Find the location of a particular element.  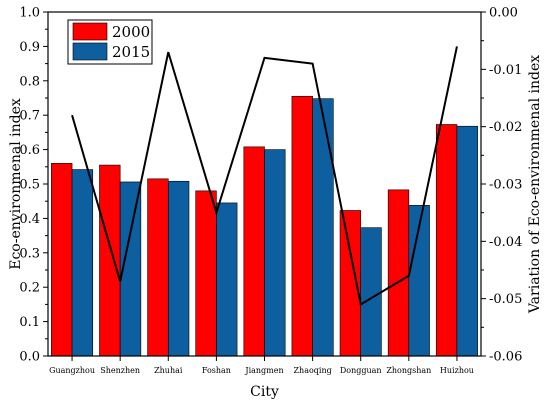

x-tick-label-zhuhai: Zhuhai is located at coordinates (168, 370).